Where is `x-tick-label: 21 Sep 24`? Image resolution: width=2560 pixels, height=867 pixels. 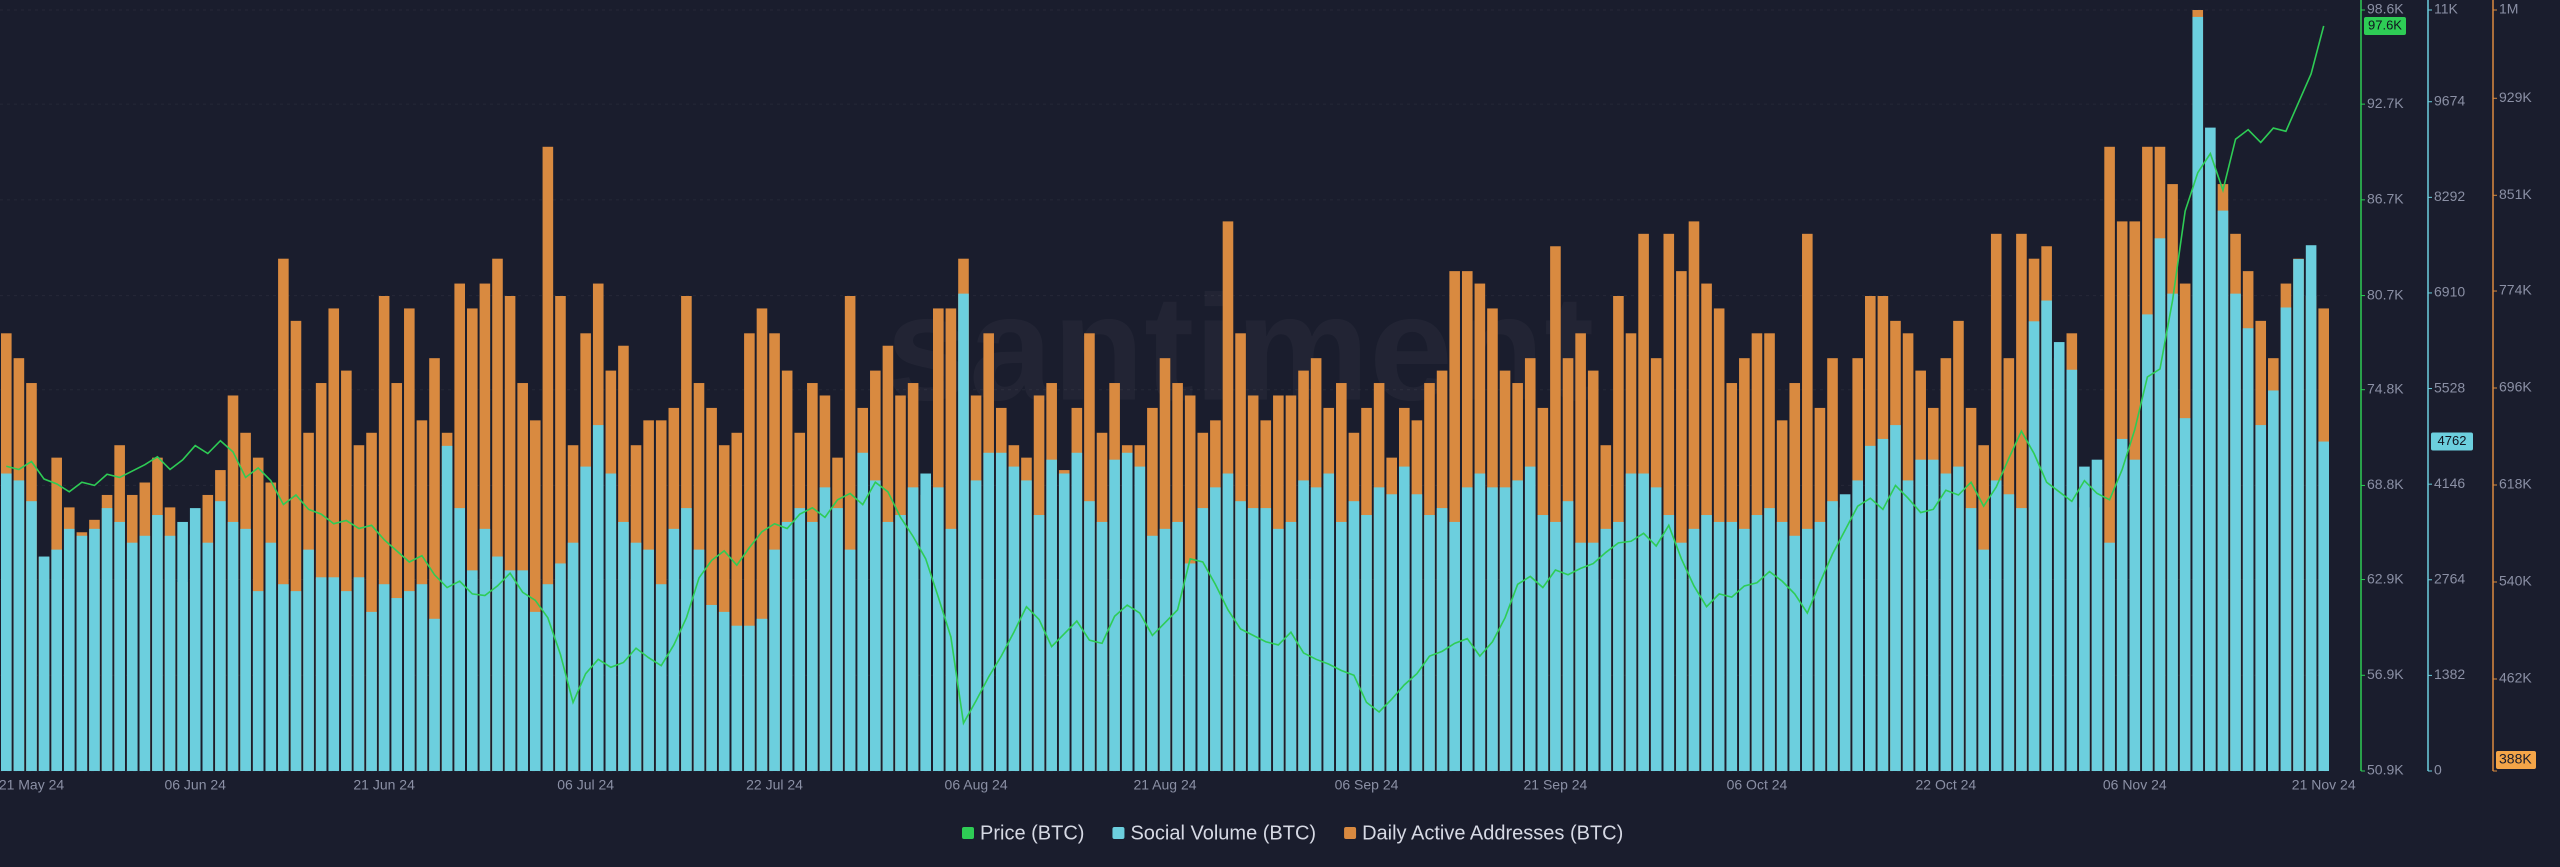 x-tick-label: 21 Sep 24 is located at coordinates (1556, 785).